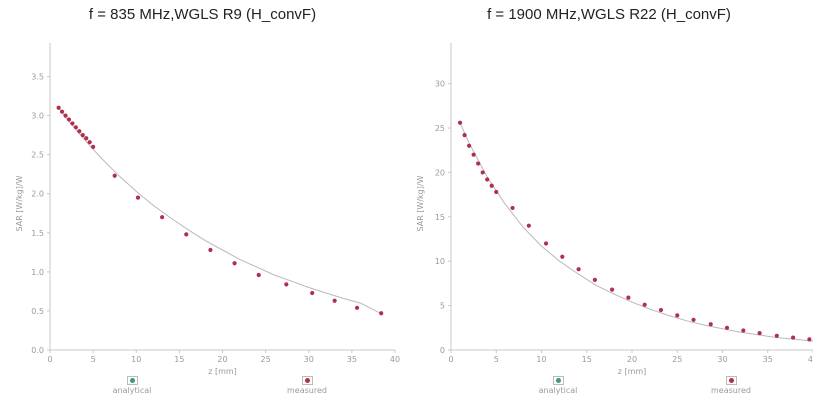 Image resolution: width=813 pixels, height=402 pixels. Describe the element at coordinates (632, 359) in the screenshot. I see `x-tick-label: 20` at that location.